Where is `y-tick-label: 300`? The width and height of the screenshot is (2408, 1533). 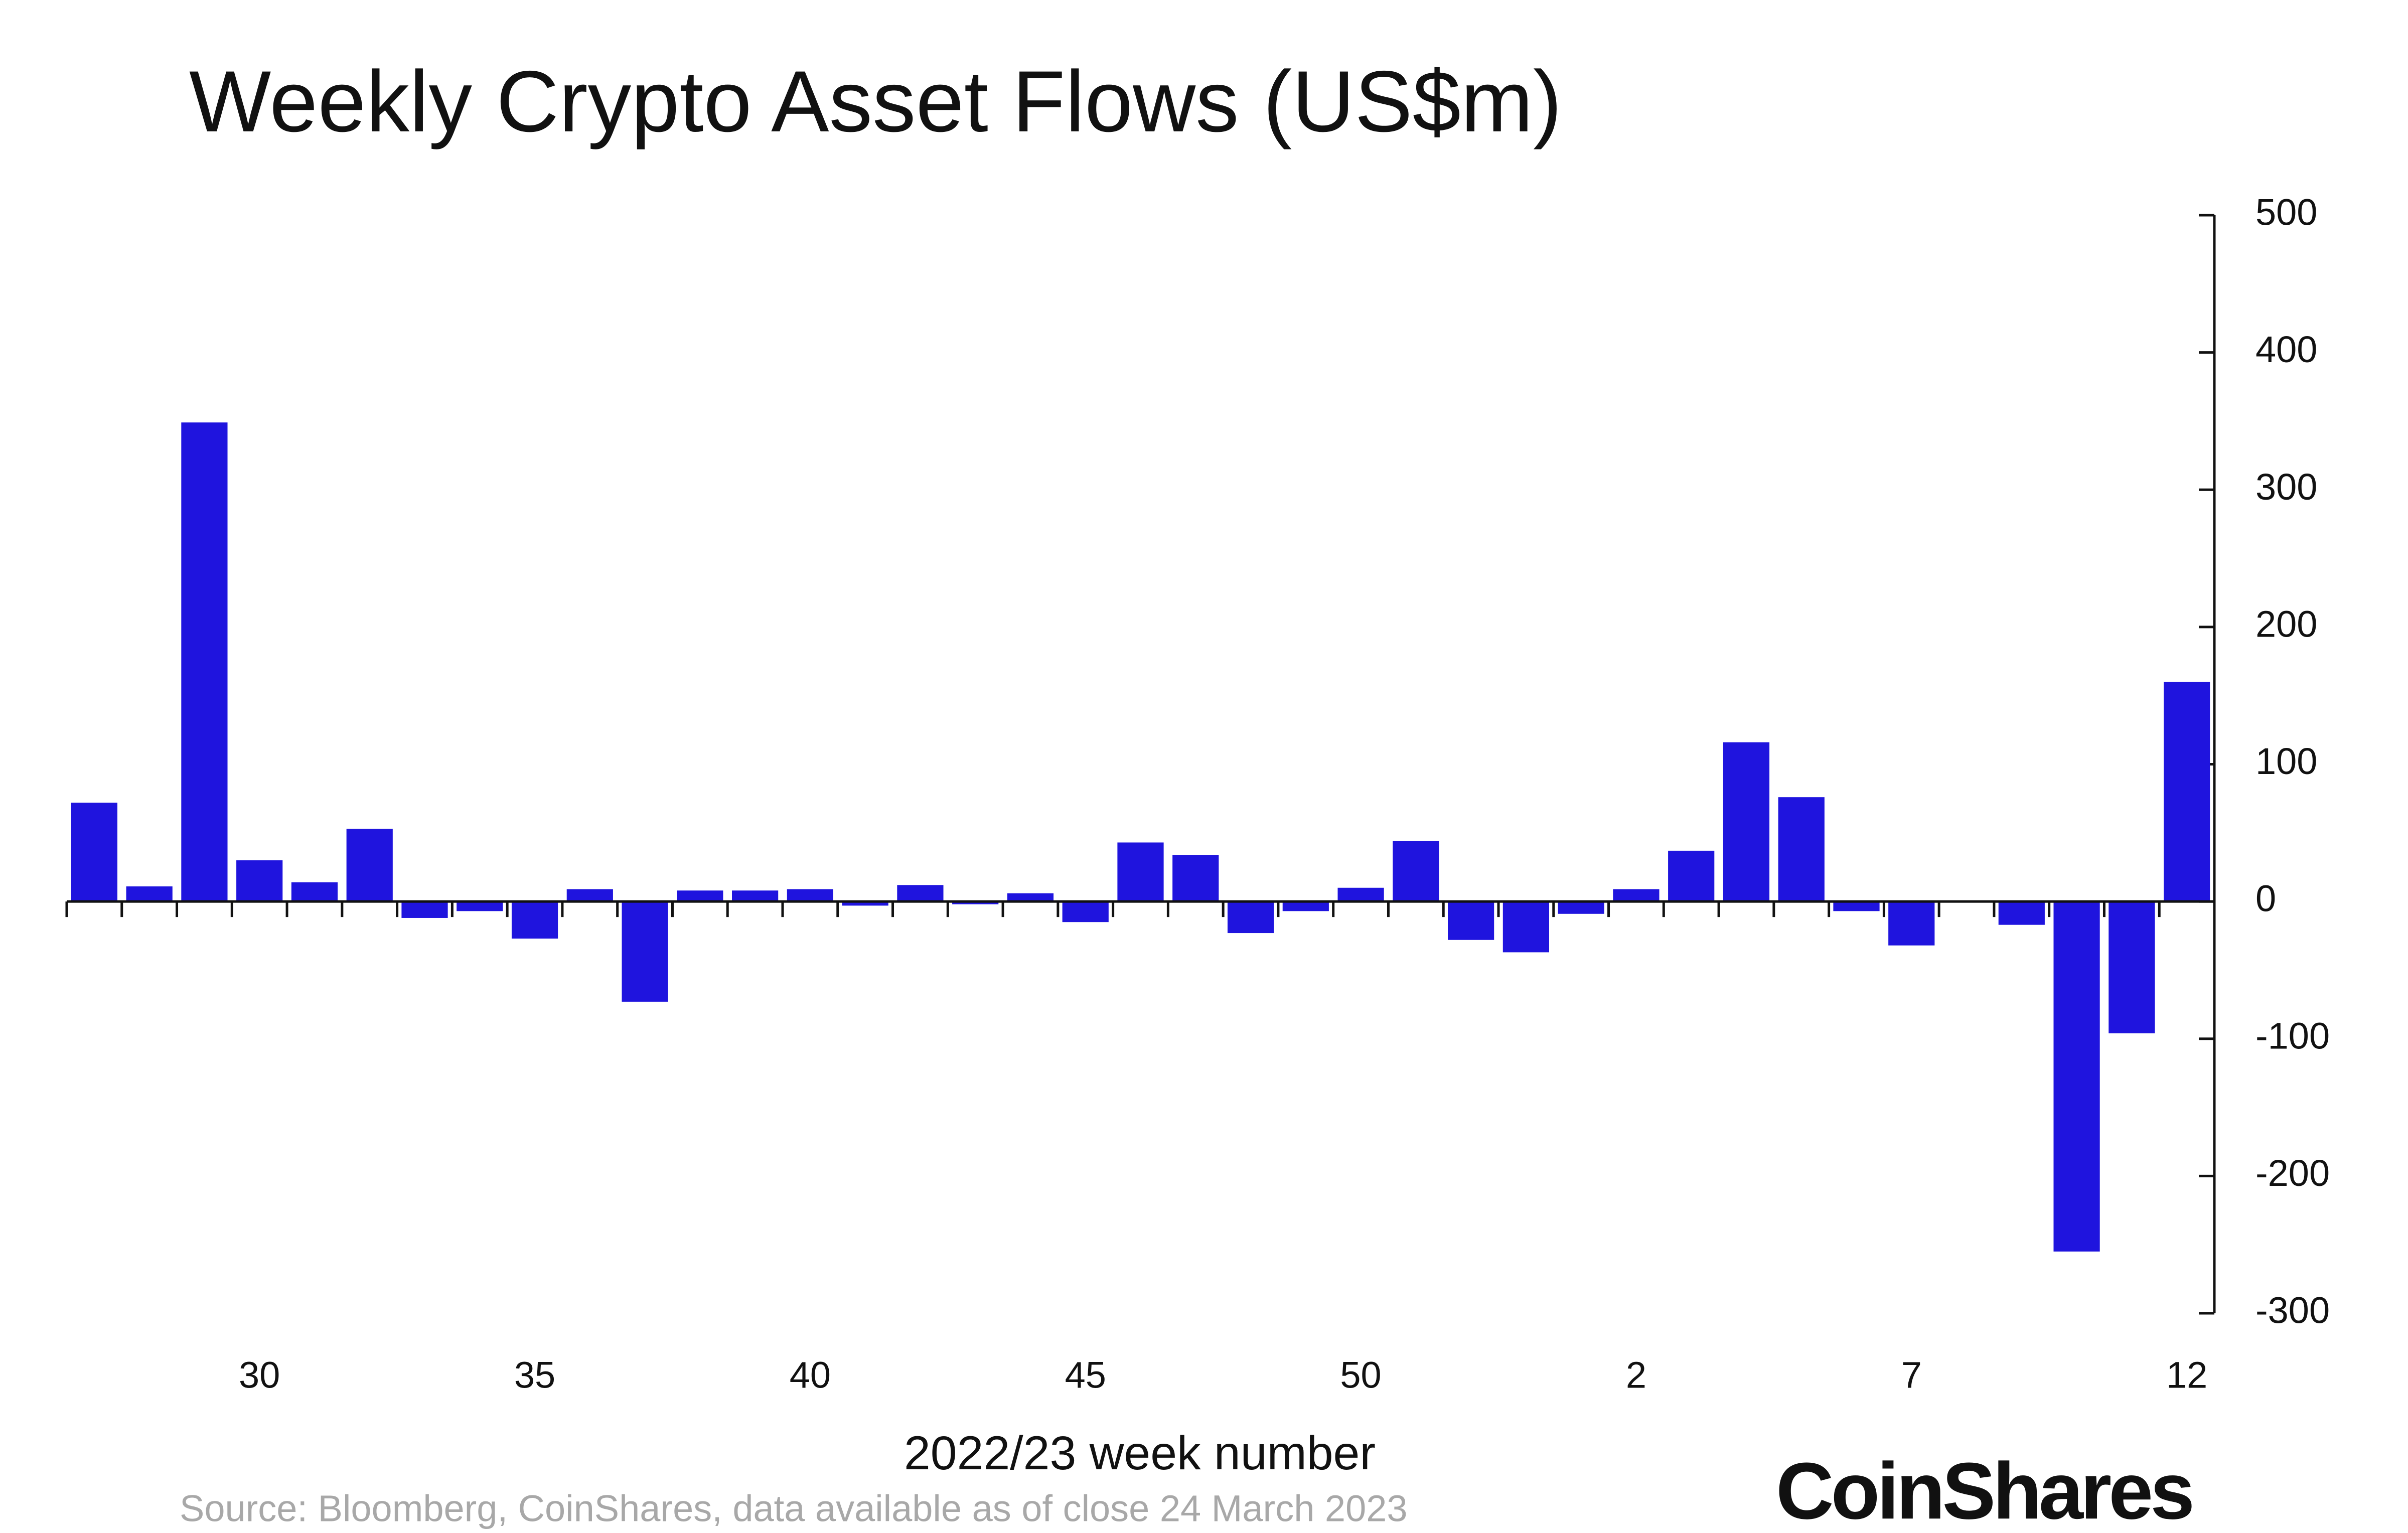 y-tick-label: 300 is located at coordinates (2286, 487).